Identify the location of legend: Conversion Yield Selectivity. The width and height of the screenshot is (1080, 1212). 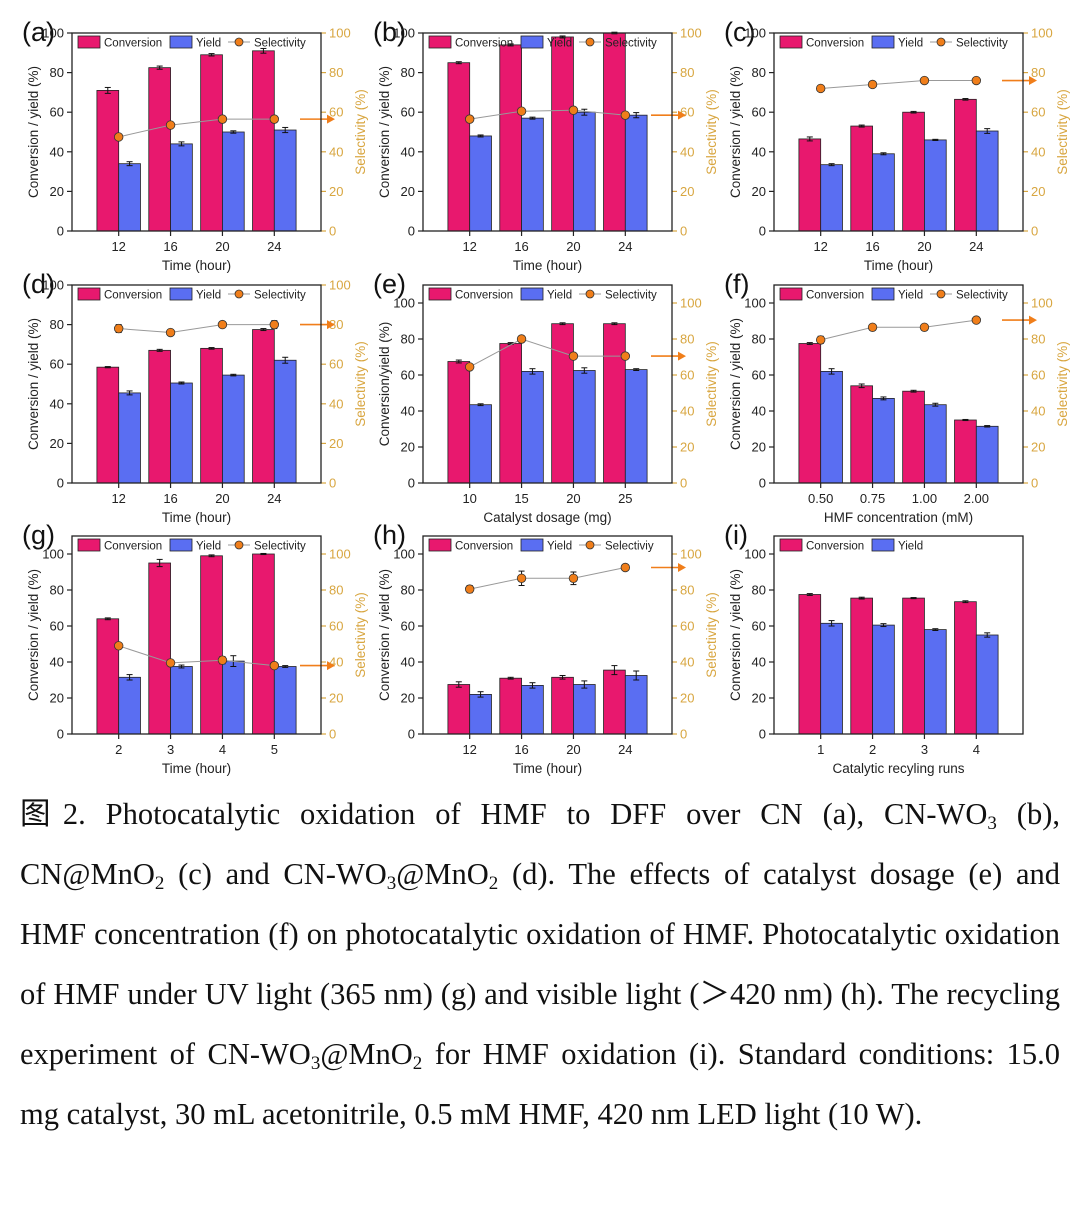
(191, 294).